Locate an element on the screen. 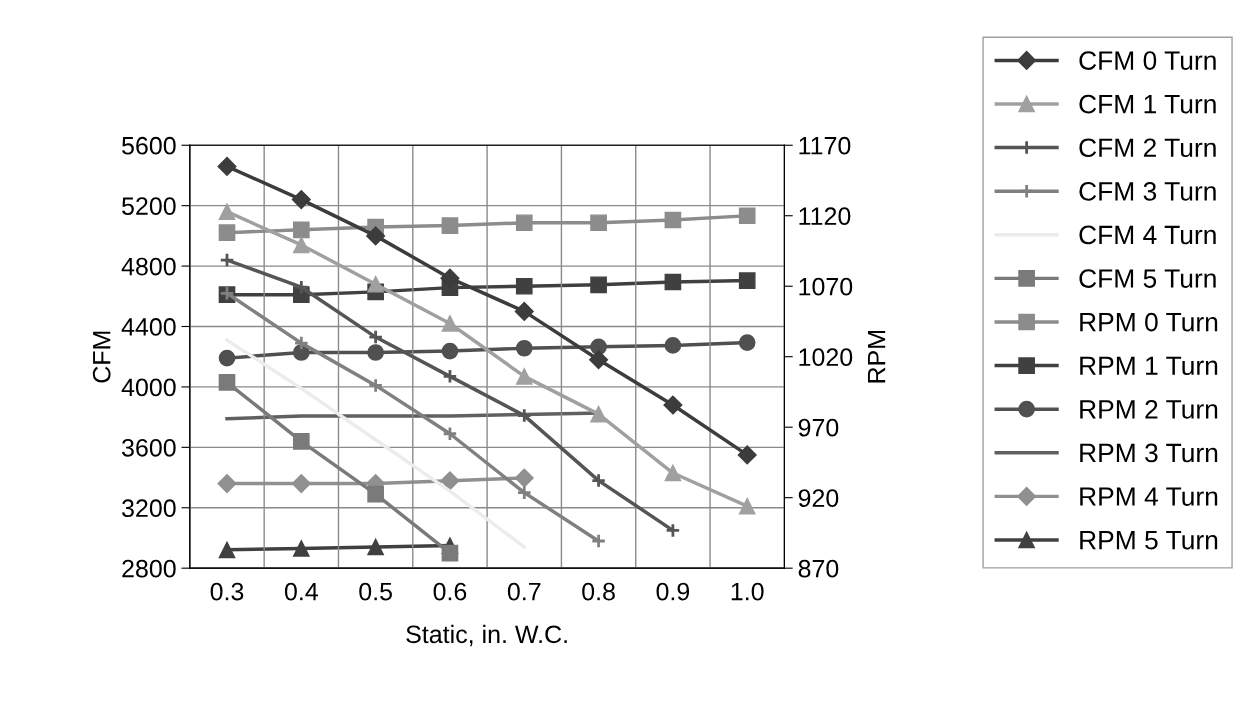  x-tick-label: 0.7 is located at coordinates (524, 591).